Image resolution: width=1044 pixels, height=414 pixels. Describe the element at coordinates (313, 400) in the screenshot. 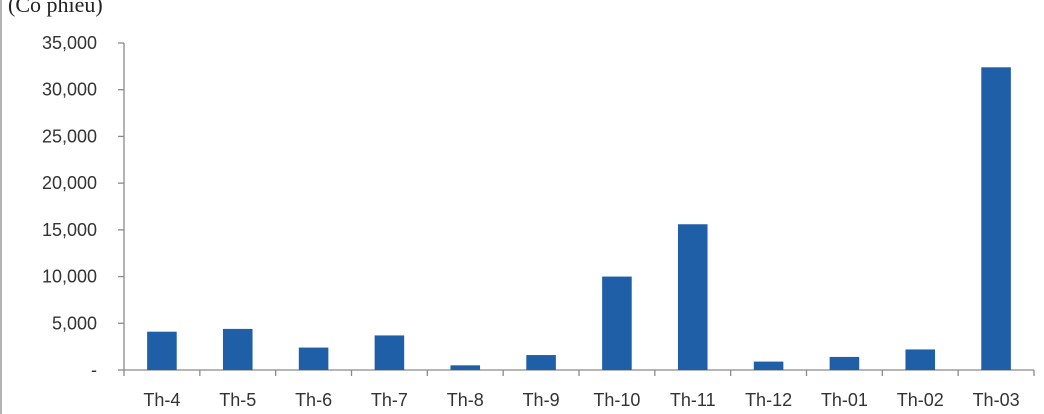

I see `x-tick-label: Th-6` at that location.